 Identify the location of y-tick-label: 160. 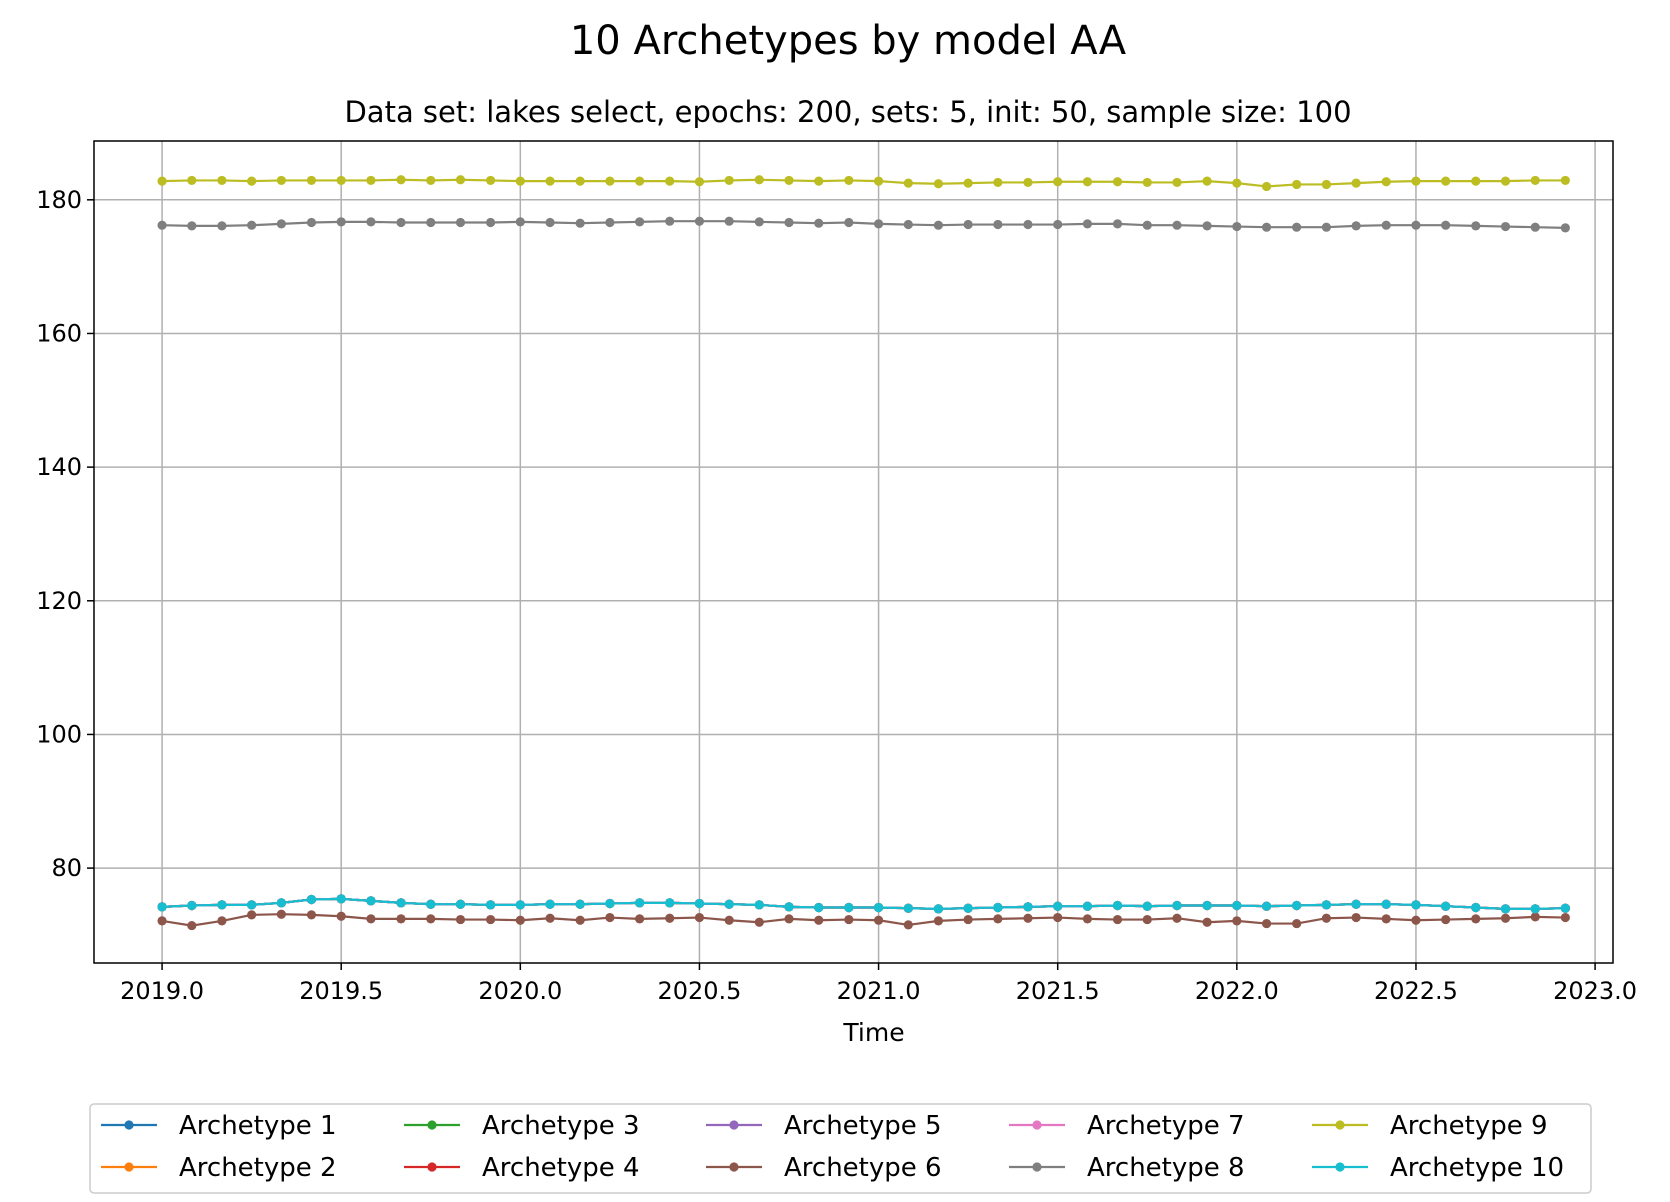
(59, 333).